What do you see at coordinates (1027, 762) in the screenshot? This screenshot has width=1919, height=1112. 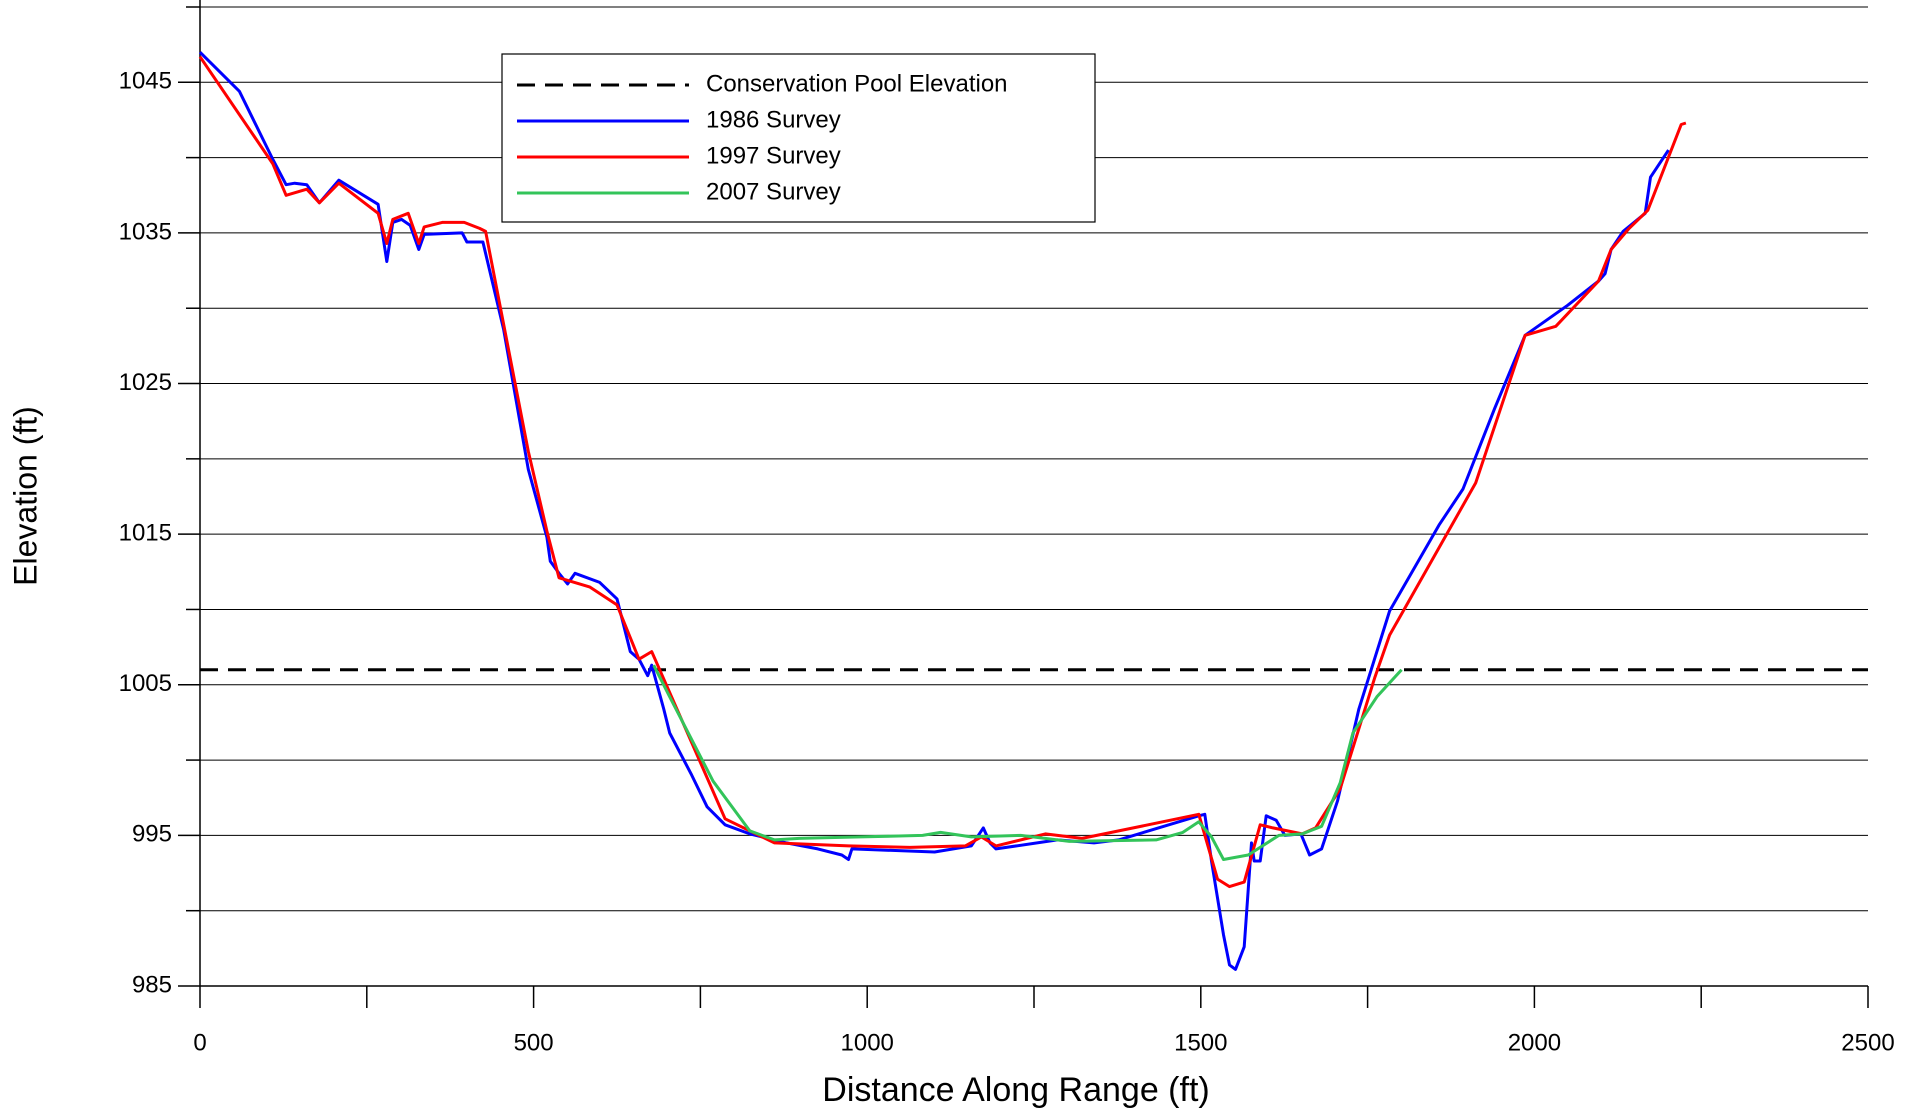 I see `series-line` at bounding box center [1027, 762].